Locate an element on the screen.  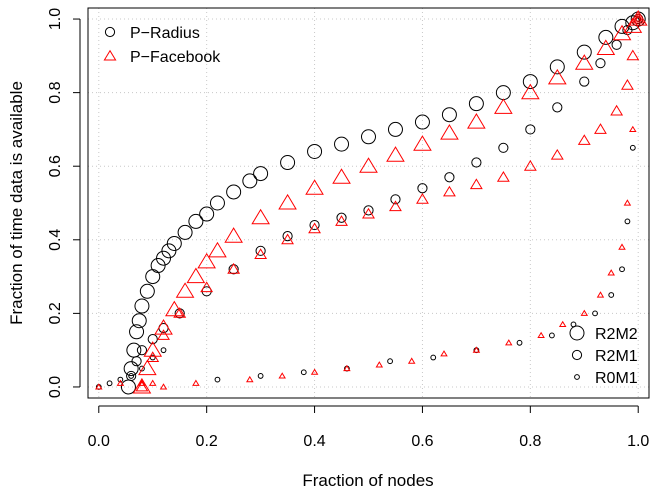
color-legend: P−Radius P−Facebook is located at coordinates (162, 45).